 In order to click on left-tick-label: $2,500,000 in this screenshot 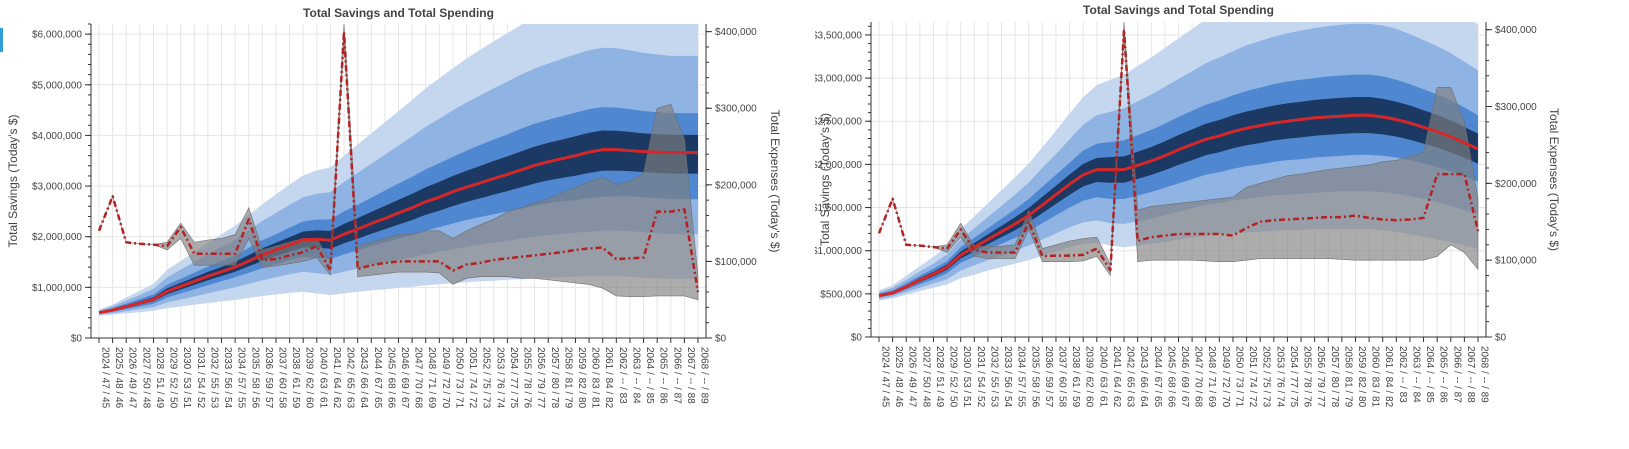, I will do `click(838, 122)`.